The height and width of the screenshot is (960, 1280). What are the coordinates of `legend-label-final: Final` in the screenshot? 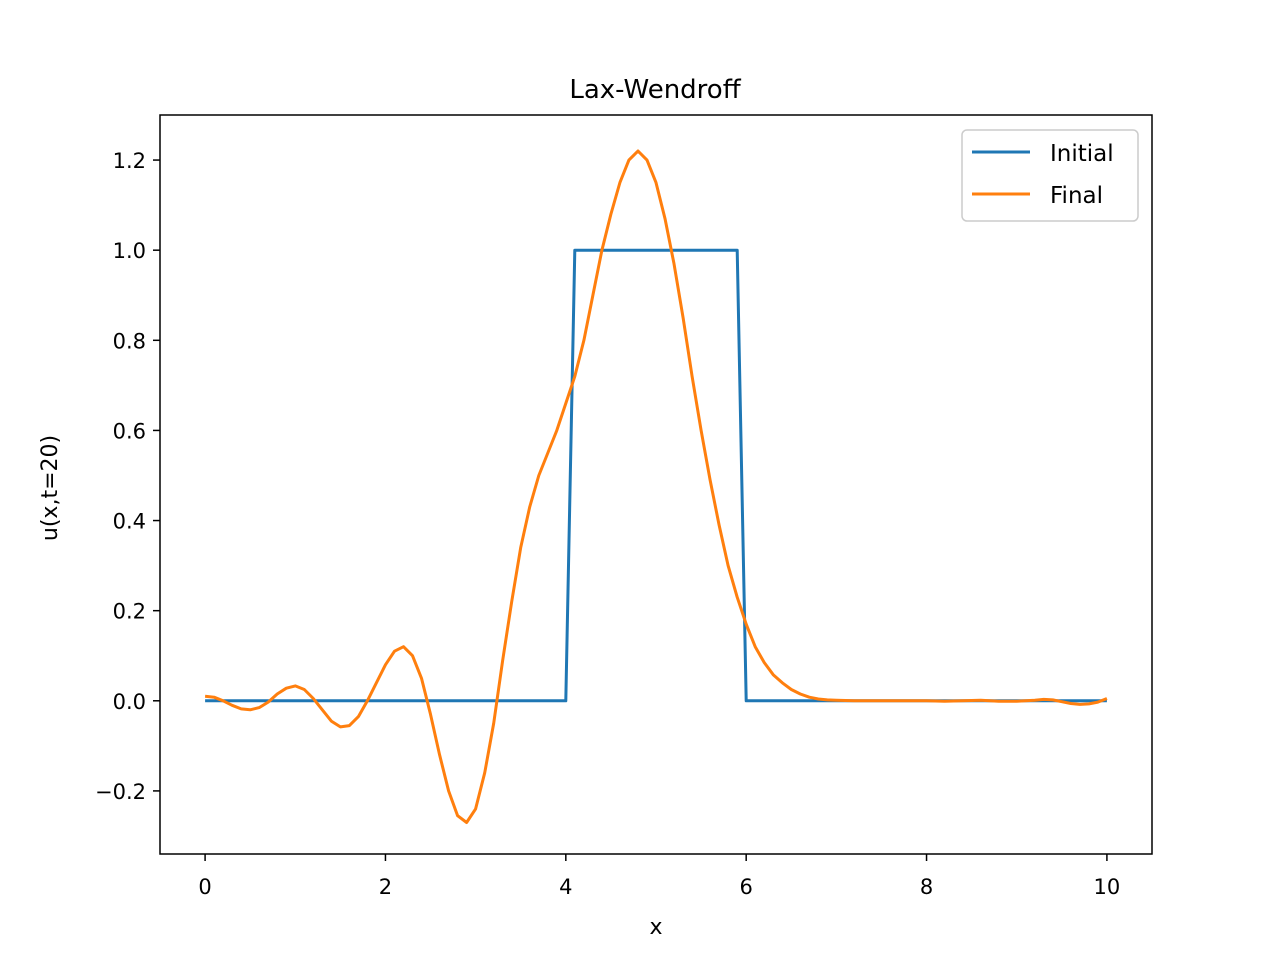 It's located at (1076, 196).